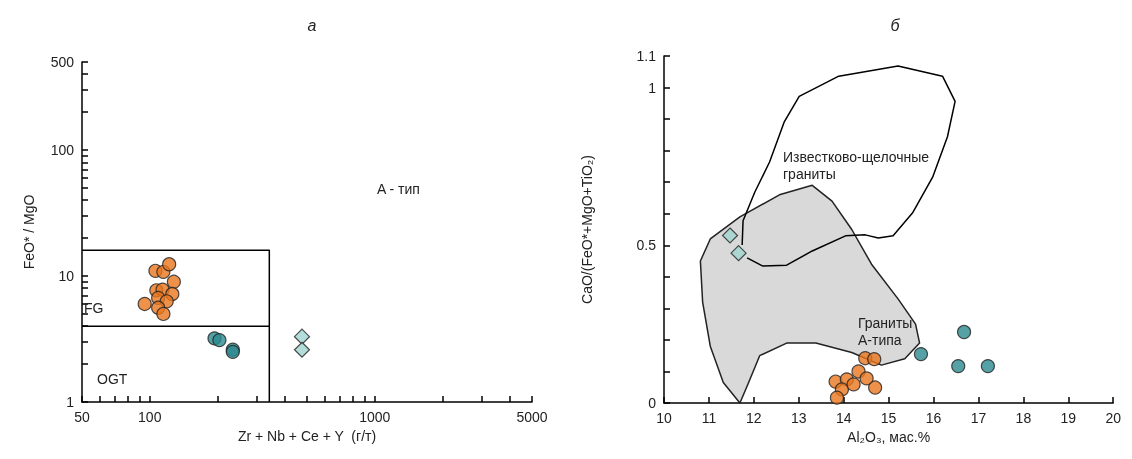 The height and width of the screenshot is (459, 1132). Describe the element at coordinates (888, 418) in the screenshot. I see `x-tick-label: 15` at that location.